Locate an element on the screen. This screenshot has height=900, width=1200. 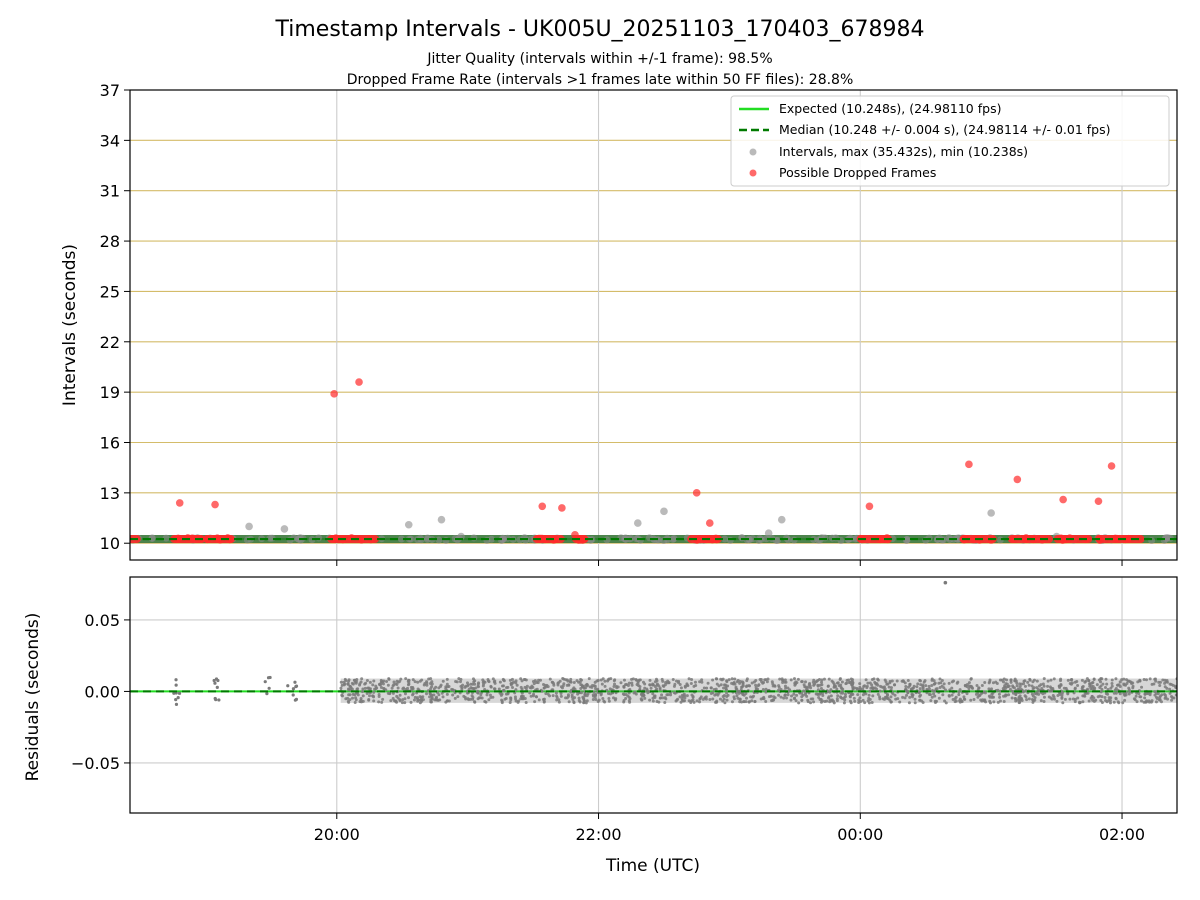
legend-box is located at coordinates (950, 141).